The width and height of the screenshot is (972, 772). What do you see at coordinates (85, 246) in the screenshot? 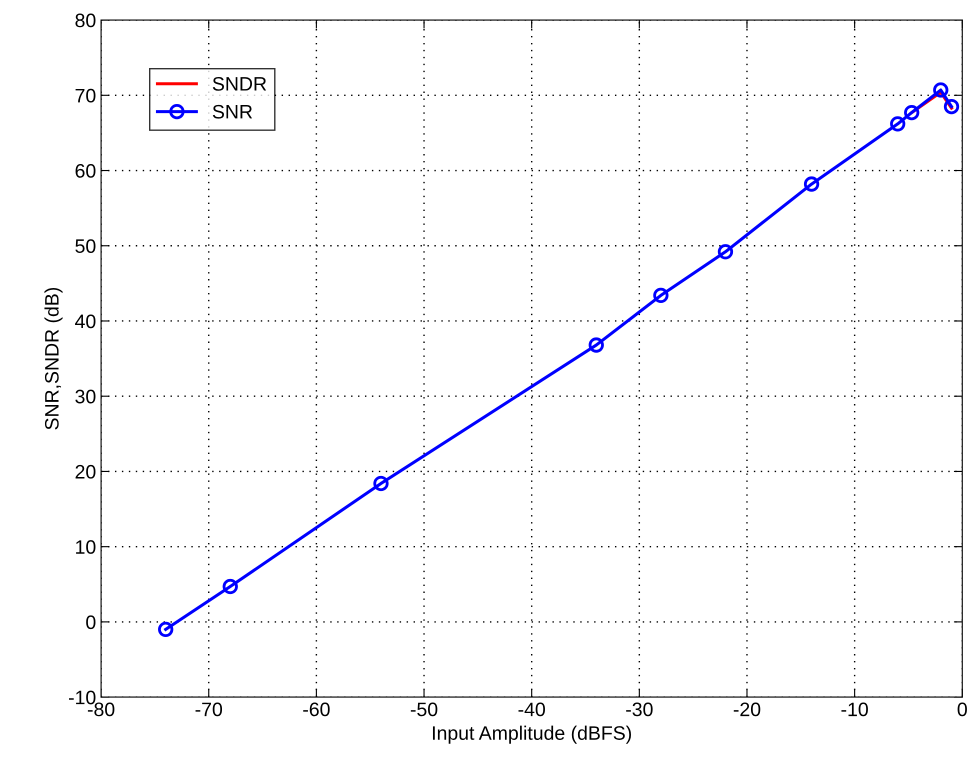
I see `y-tick-label: 50` at bounding box center [85, 246].